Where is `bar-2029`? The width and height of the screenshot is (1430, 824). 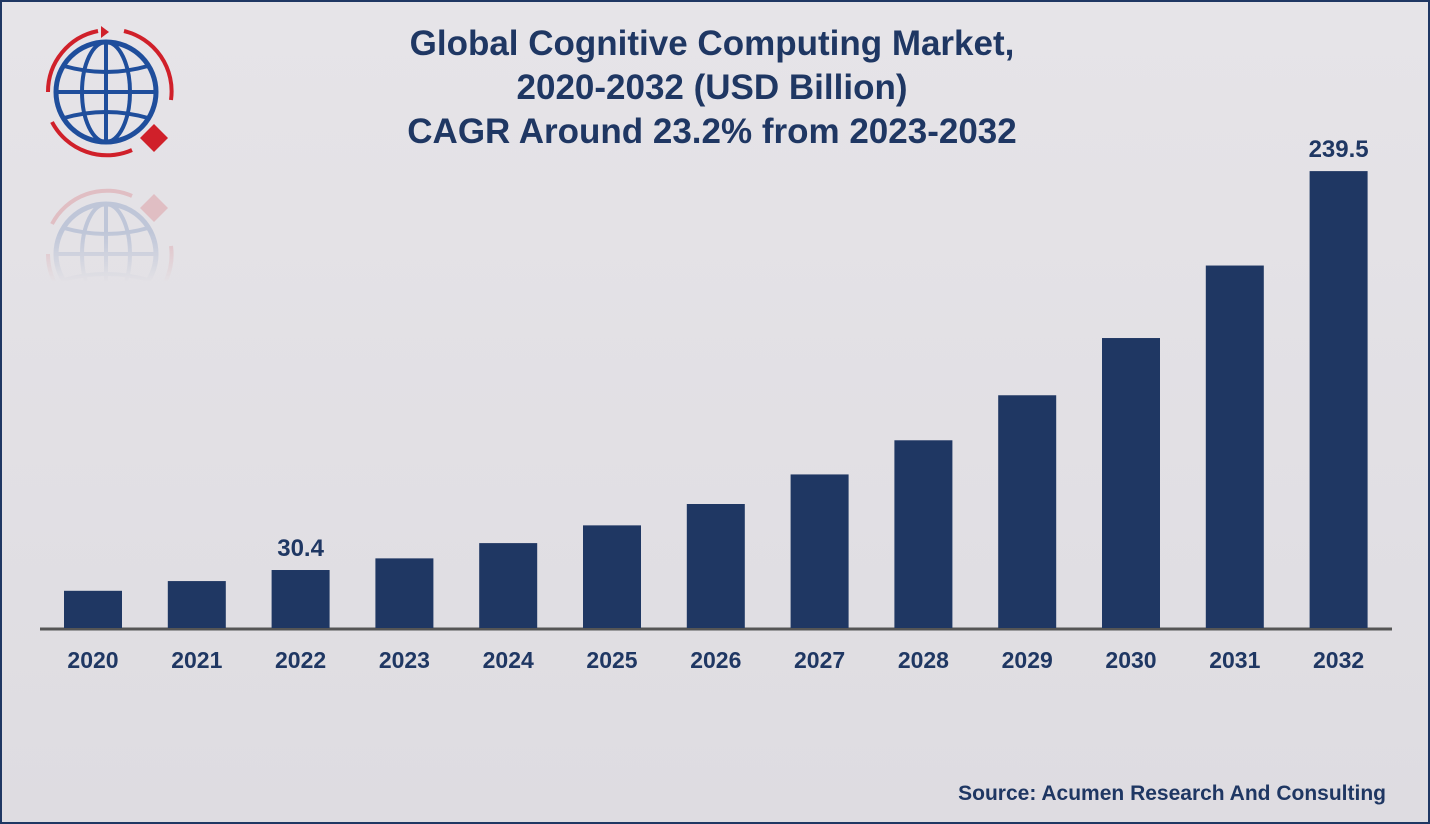 bar-2029 is located at coordinates (1027, 511).